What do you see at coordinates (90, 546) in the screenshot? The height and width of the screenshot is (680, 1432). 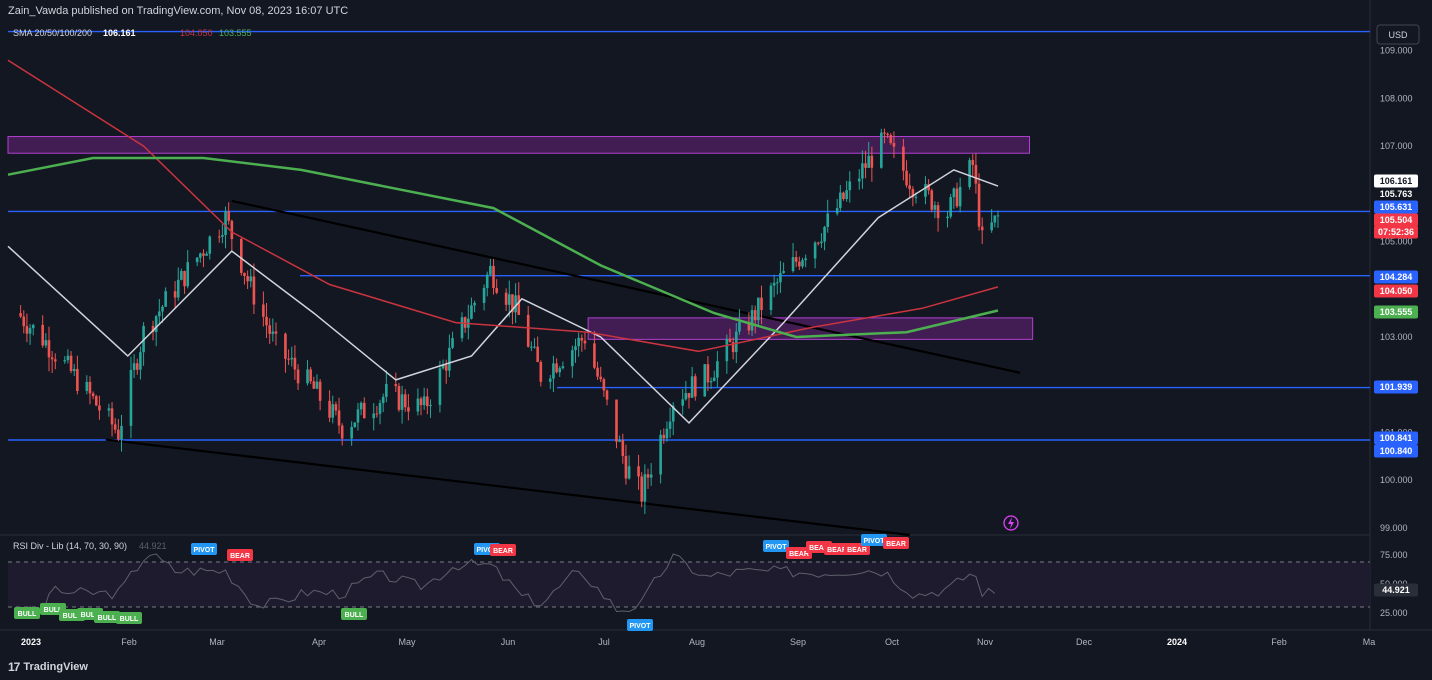 I see `rsi-legend: RSI Div - Lib (14, 70, 30, 90) 44.921` at bounding box center [90, 546].